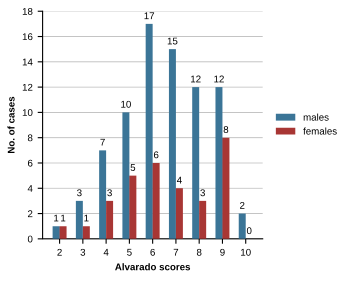 This screenshot has height=281, width=355. I want to click on data-label: 17, so click(149, 16).